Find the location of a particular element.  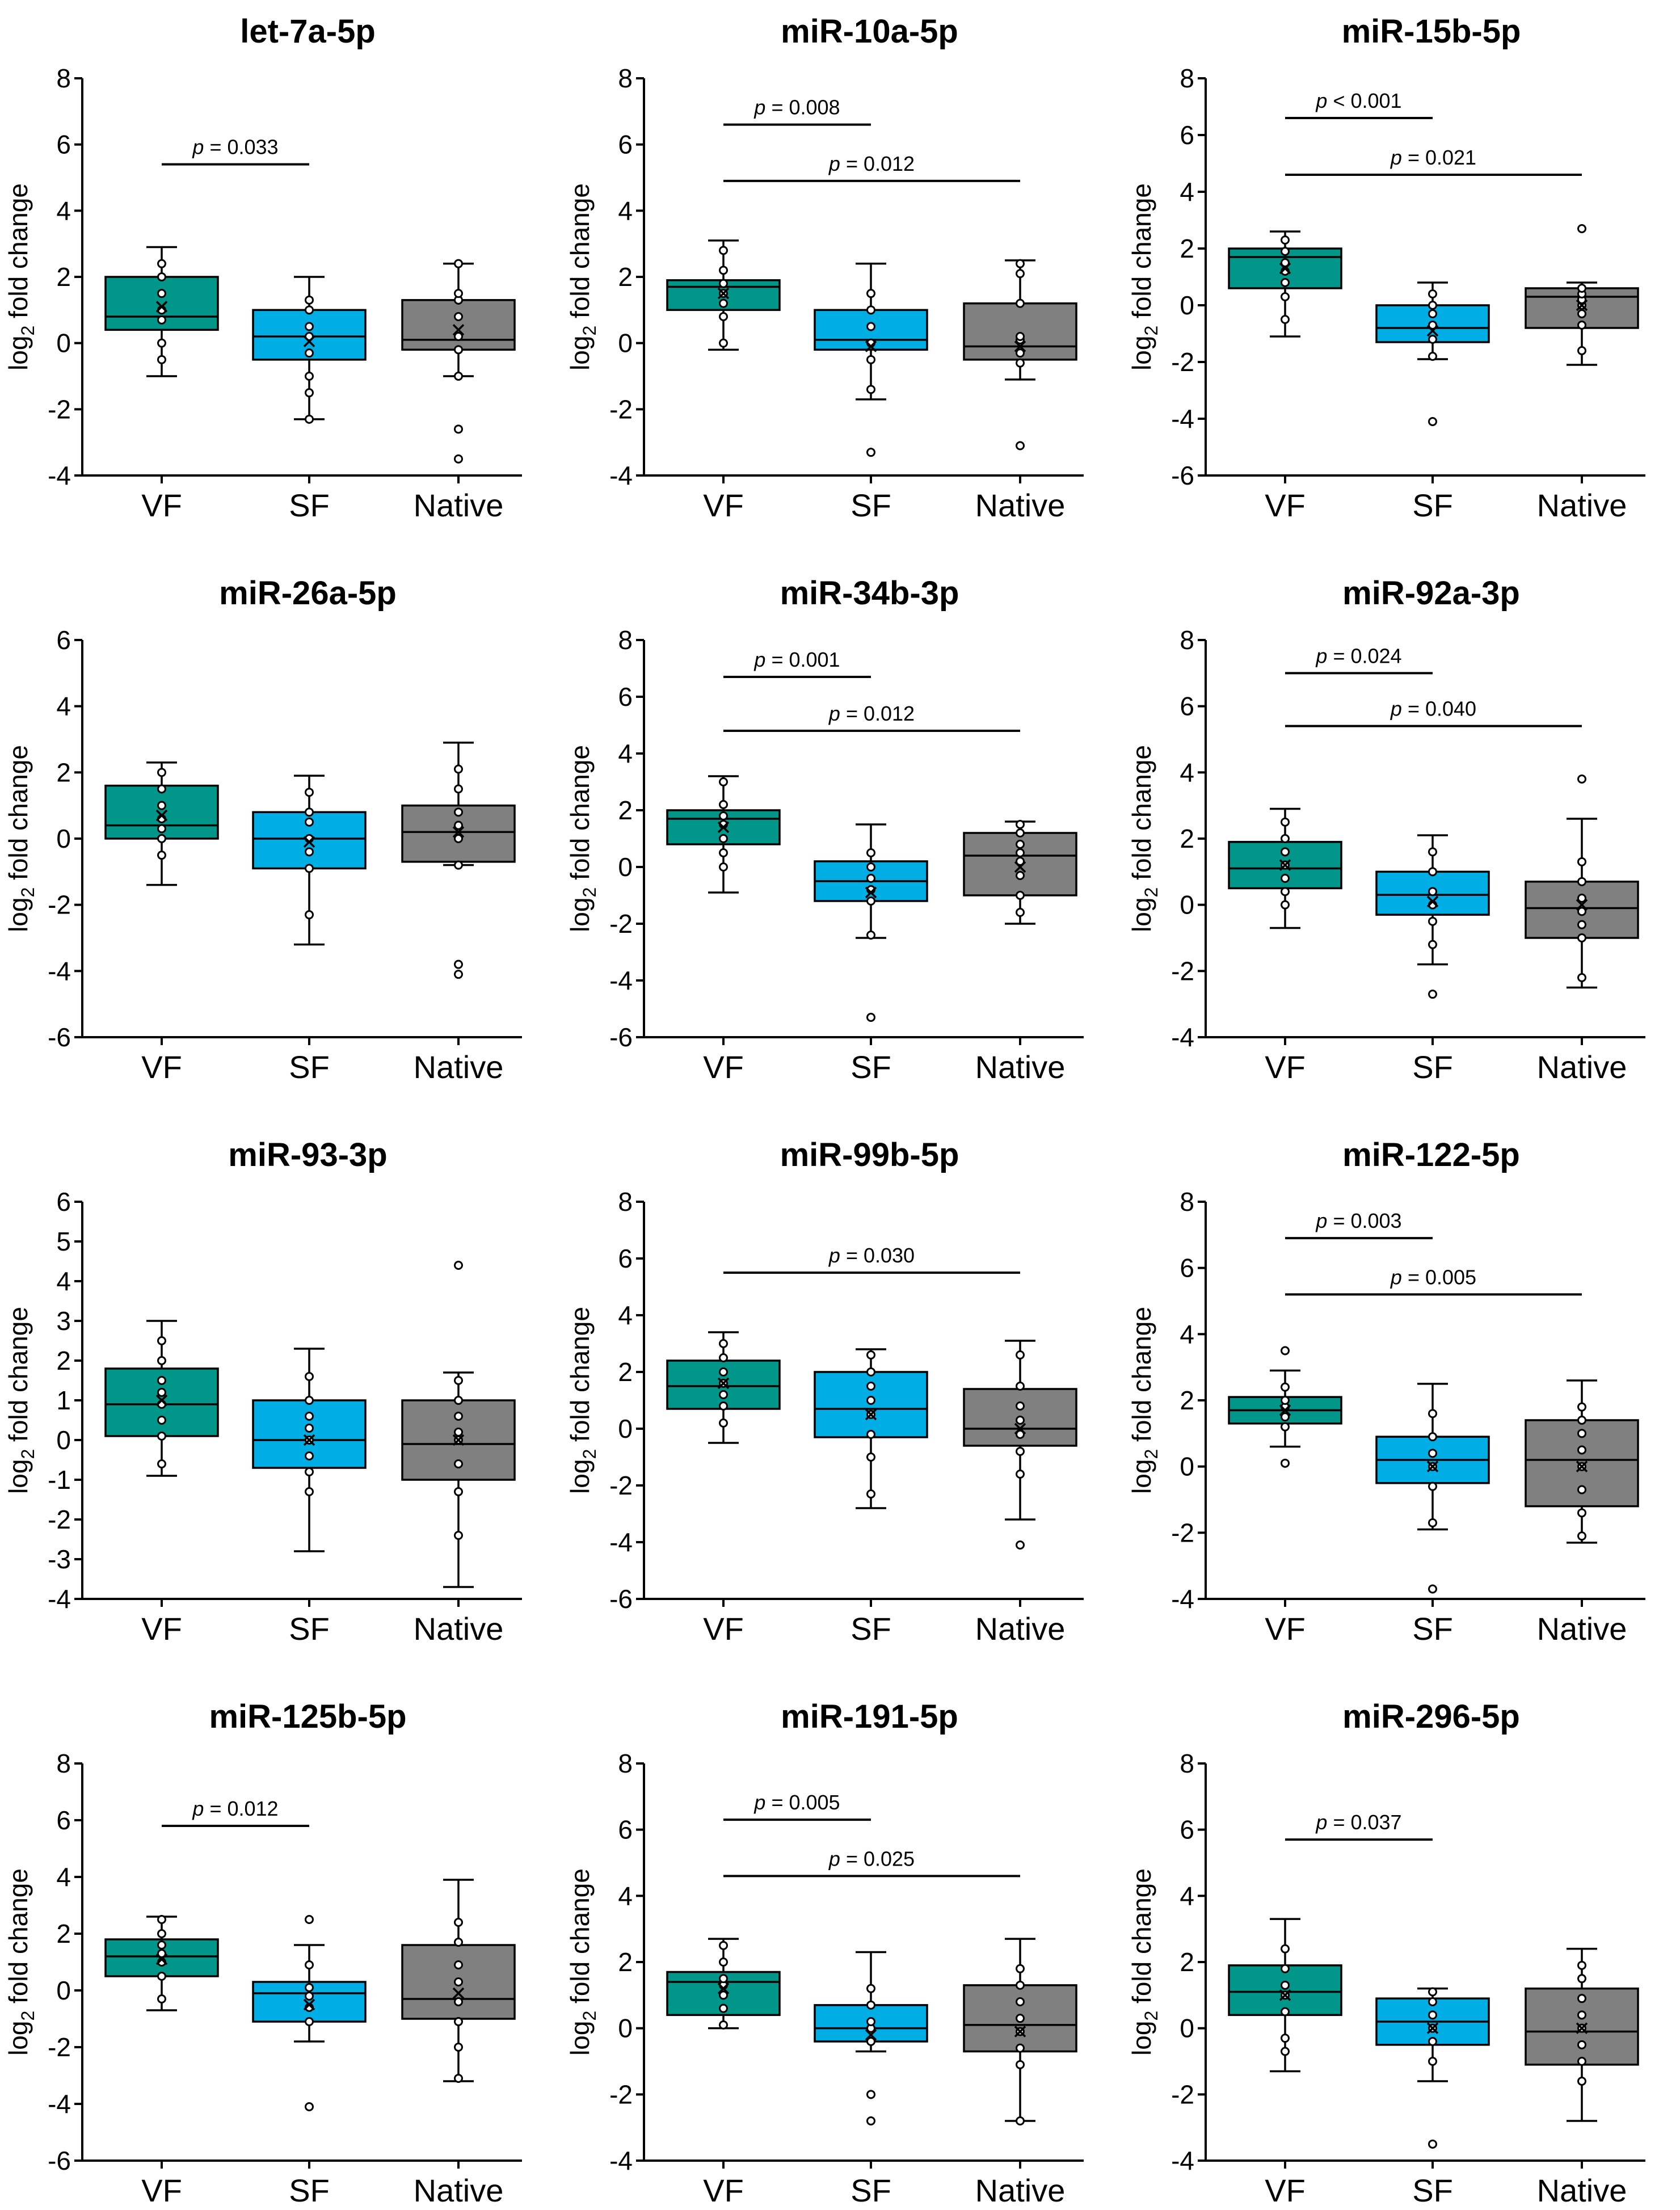

significance-bar: p = 0.037 is located at coordinates (1359, 1826).